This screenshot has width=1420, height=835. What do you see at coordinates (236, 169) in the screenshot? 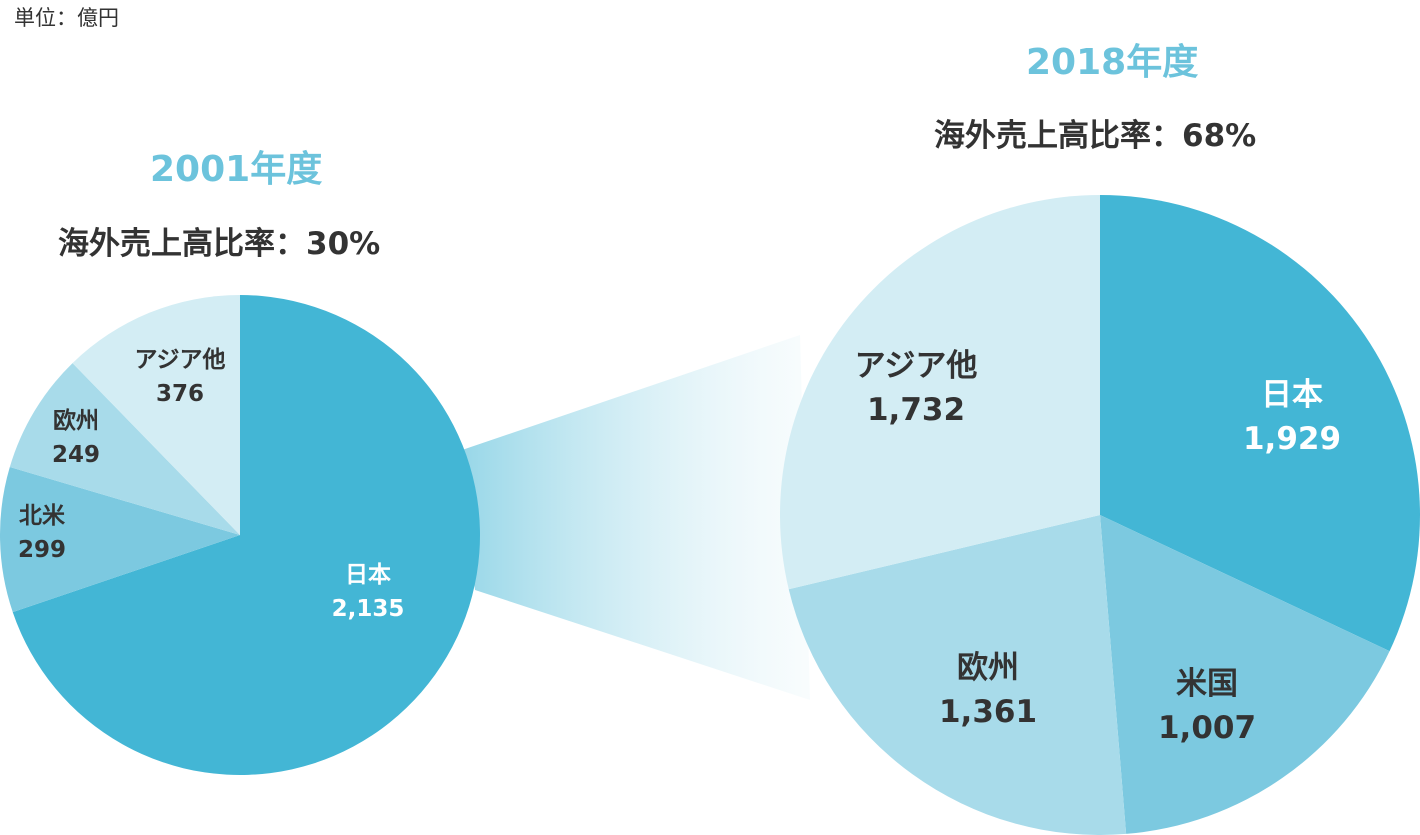
I see `chart-2001-title: 2001年度` at bounding box center [236, 169].